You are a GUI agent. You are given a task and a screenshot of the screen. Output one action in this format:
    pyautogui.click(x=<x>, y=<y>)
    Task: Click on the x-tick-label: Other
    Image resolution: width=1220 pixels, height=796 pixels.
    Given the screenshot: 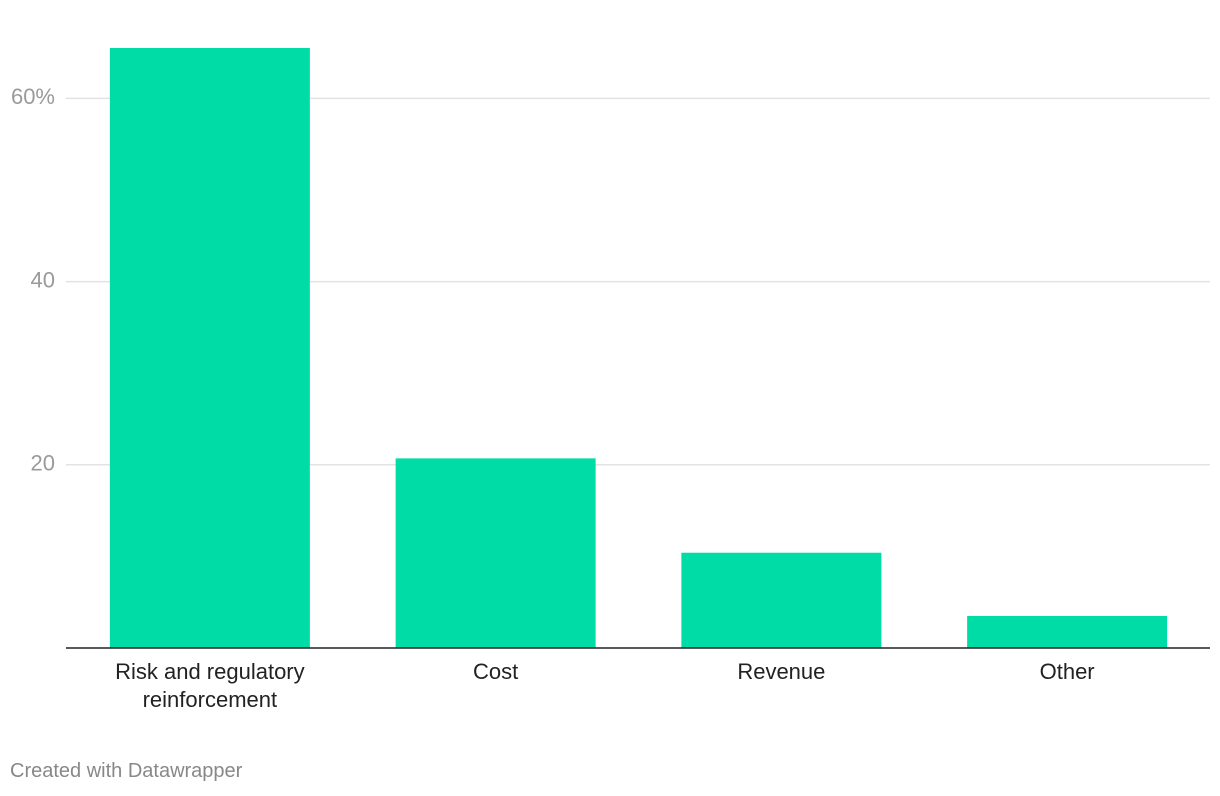 What is the action you would take?
    pyautogui.click(x=1067, y=671)
    